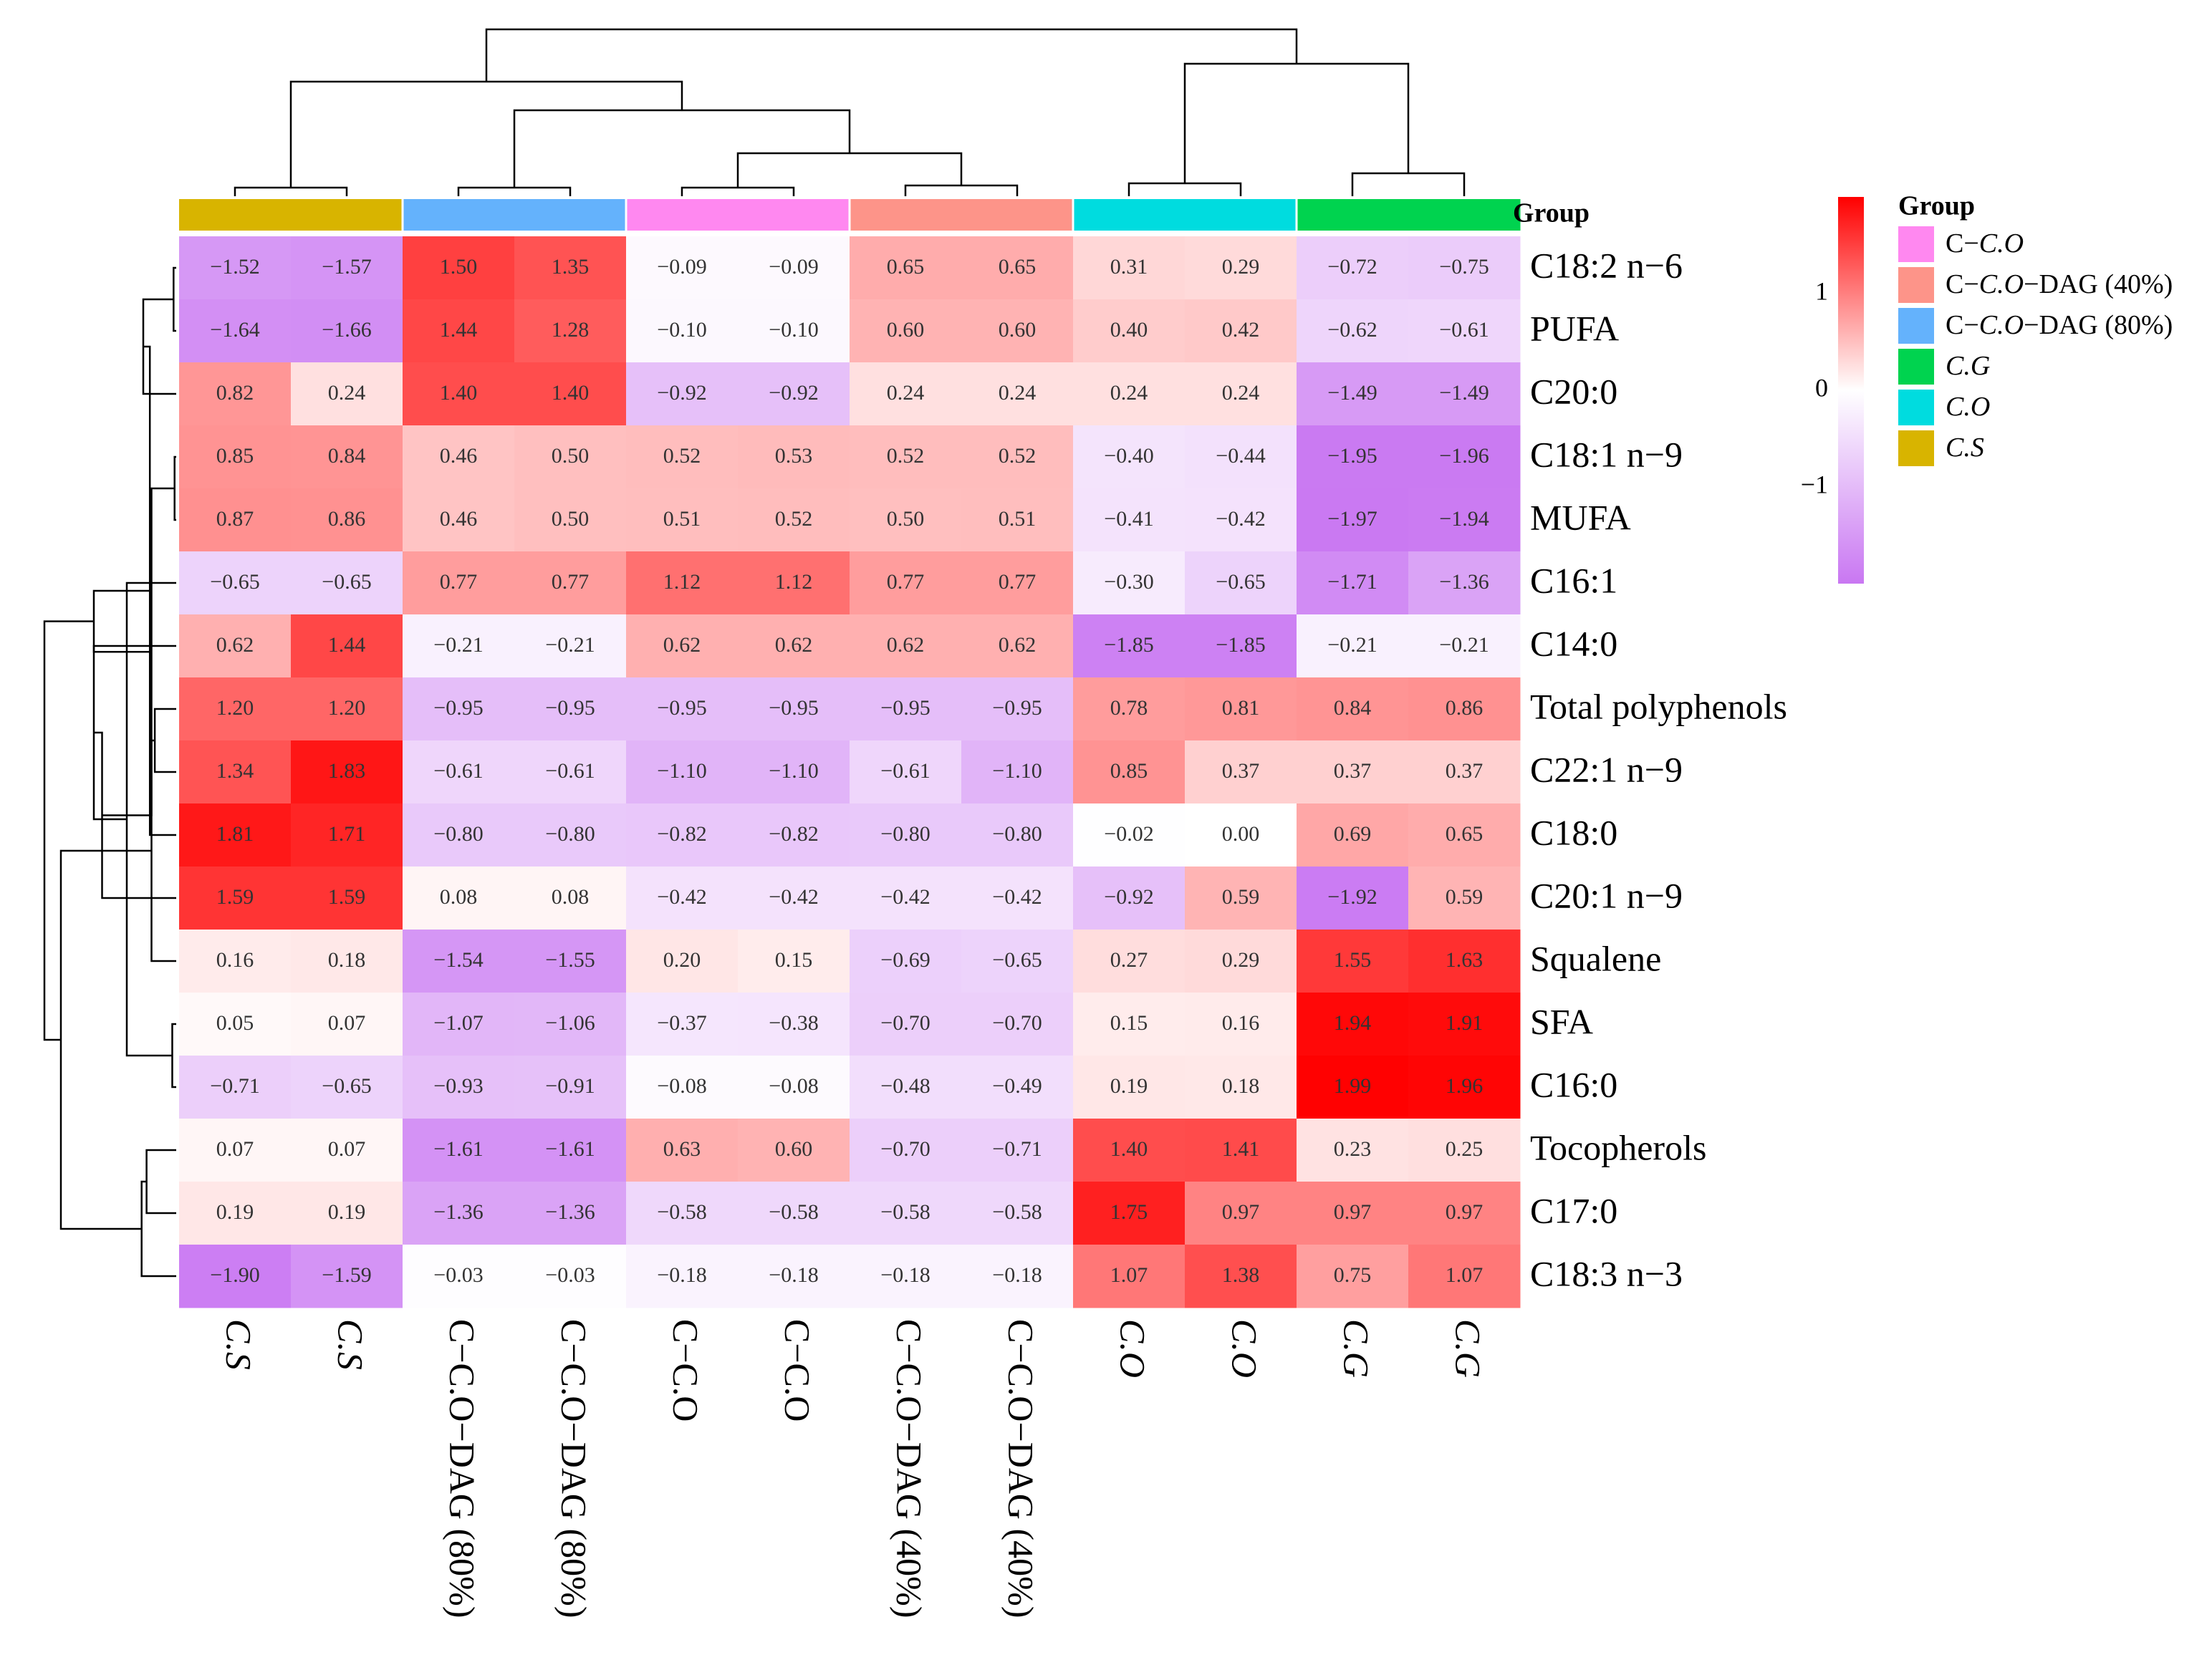 This screenshot has height=1675, width=2212. Describe the element at coordinates (458, 1086) in the screenshot. I see `cell-value-label: −0.93` at that location.